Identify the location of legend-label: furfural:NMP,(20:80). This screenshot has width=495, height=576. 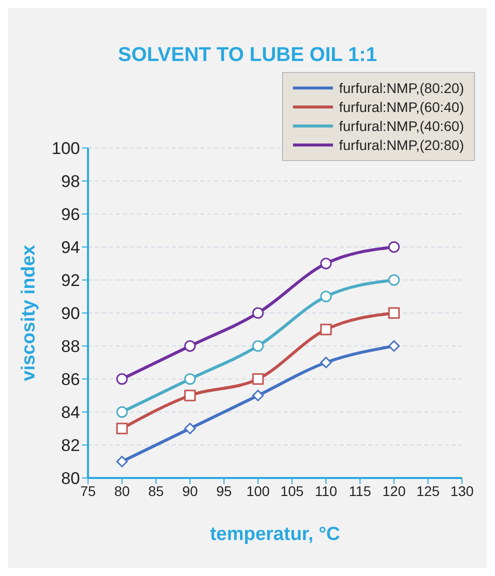
(401, 145).